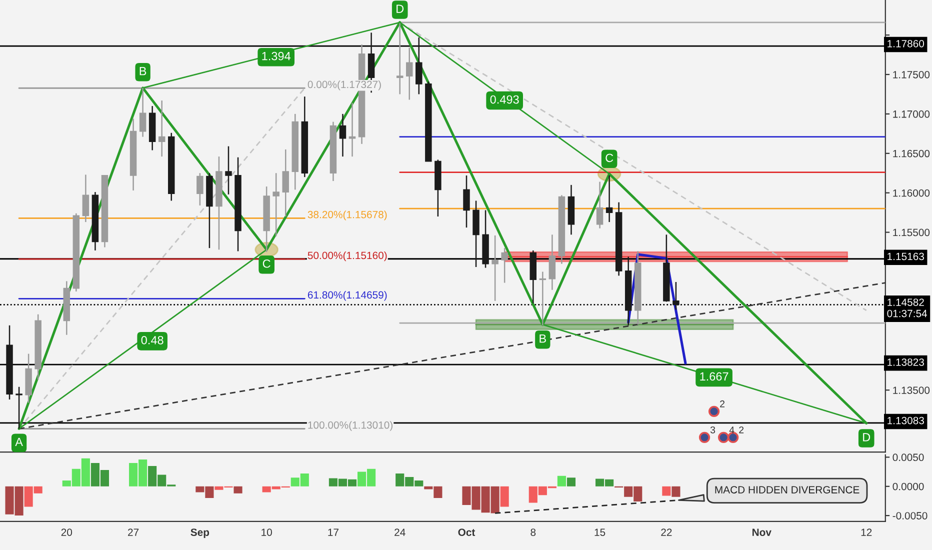  I want to click on ref-line-label: 1.13083, so click(906, 420).